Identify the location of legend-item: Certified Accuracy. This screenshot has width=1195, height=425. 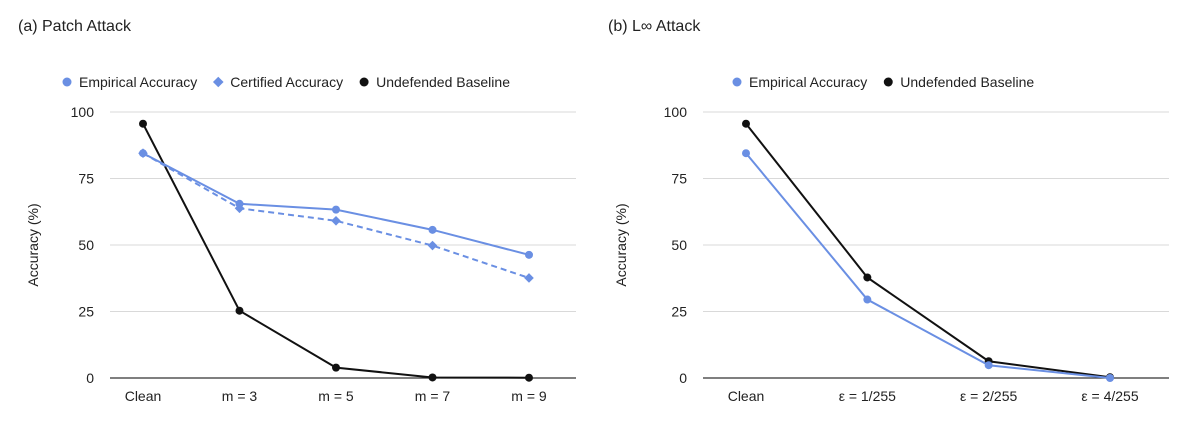
(277, 82).